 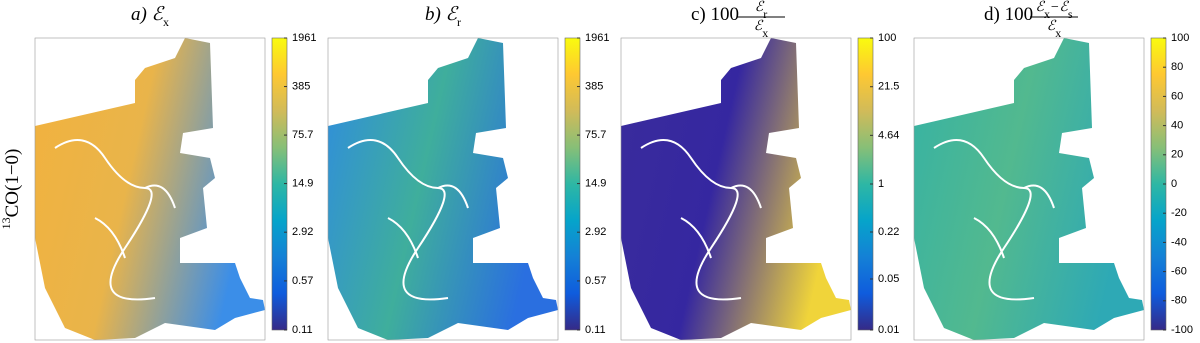 I want to click on colorbar-tick-label: -40, so click(x=1179, y=242).